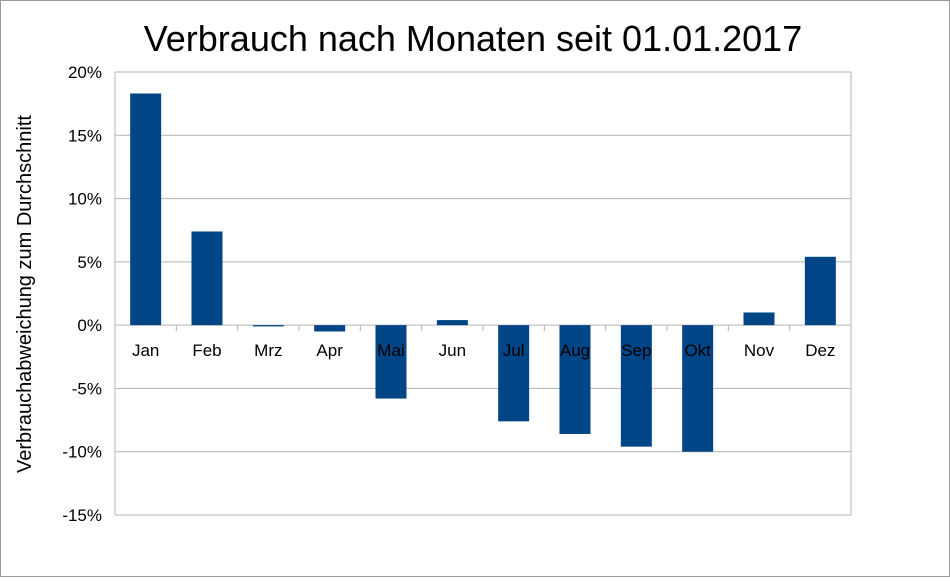 The height and width of the screenshot is (581, 950). Describe the element at coordinates (483, 350) in the screenshot. I see `x-axis-labels: Jan Feb Mrz Apr Mai Jun Jul Aug Sep Okt Nov Dez` at that location.